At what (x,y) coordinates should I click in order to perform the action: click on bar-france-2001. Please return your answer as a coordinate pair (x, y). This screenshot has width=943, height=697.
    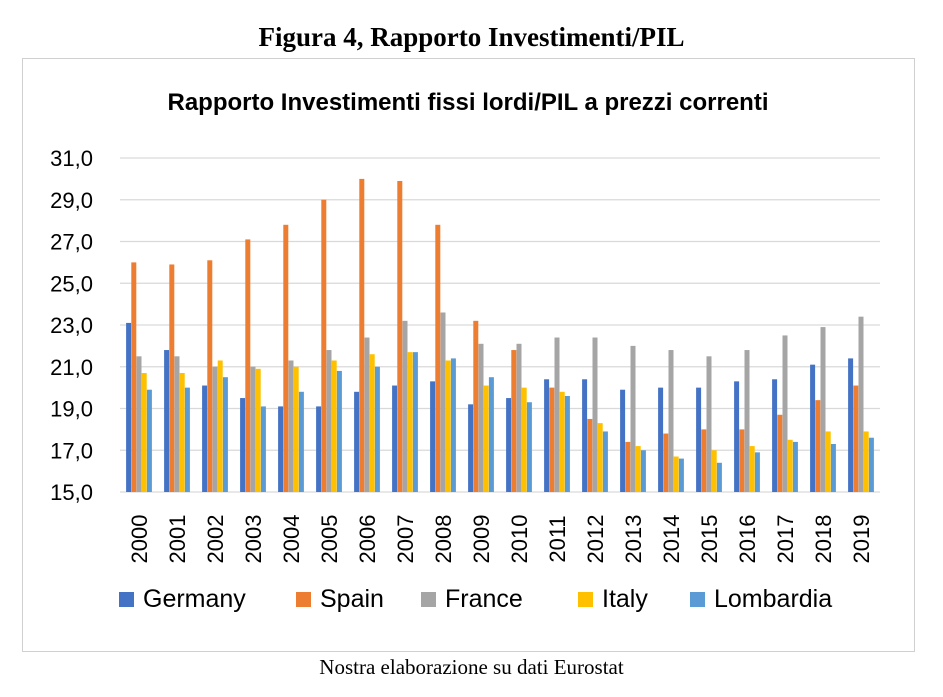
    Looking at the image, I should click on (177, 424).